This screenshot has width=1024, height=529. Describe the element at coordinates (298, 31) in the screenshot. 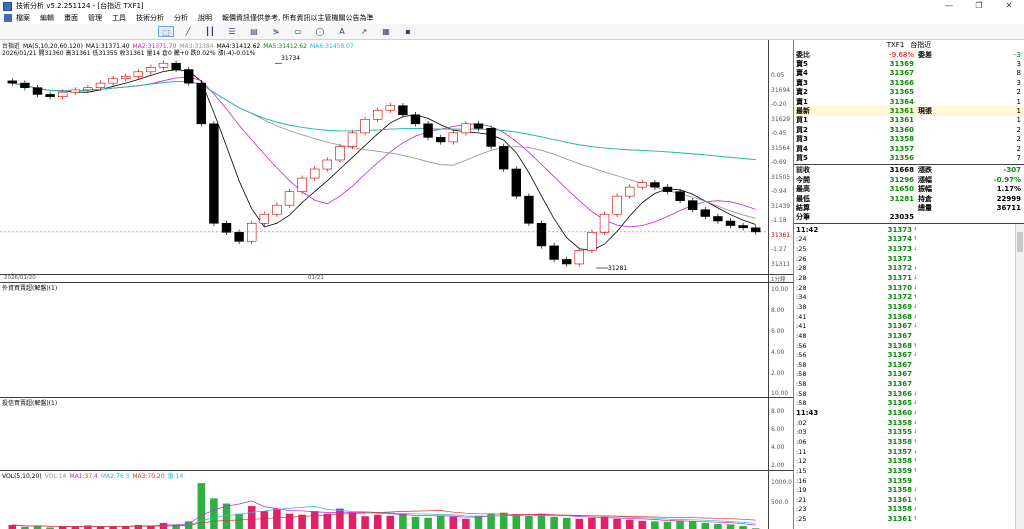

I see `rectangle-icon: ▭` at that location.